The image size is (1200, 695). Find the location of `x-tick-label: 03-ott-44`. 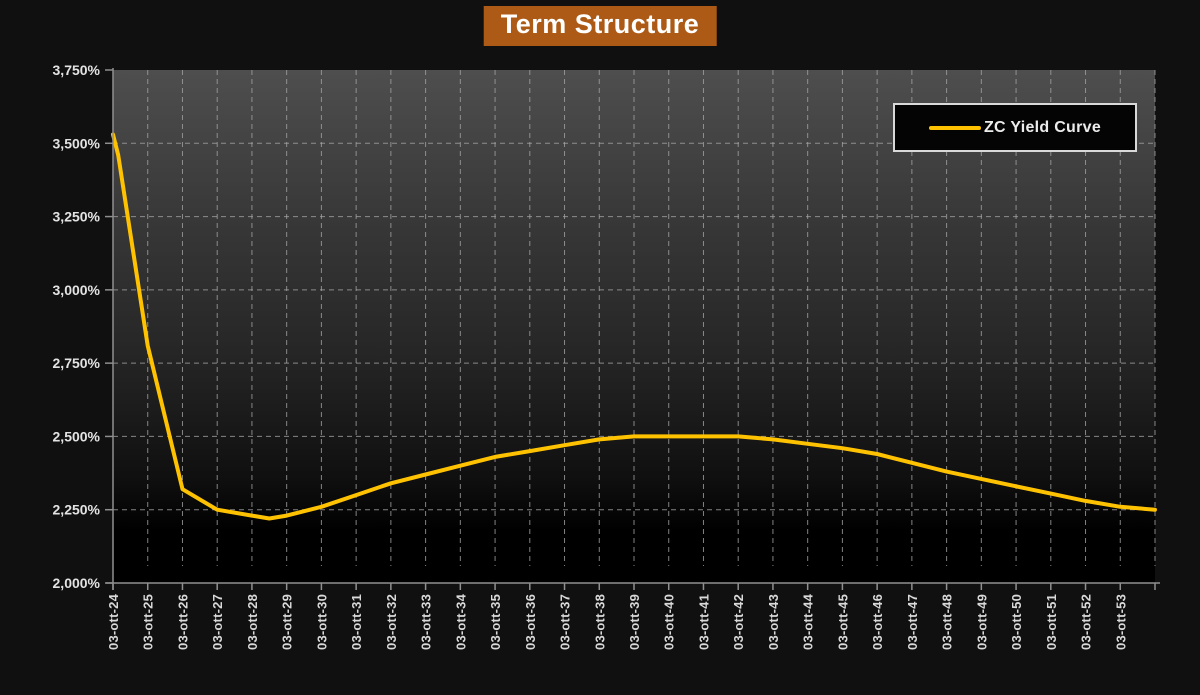

x-tick-label: 03-ott-44 is located at coordinates (808, 621).